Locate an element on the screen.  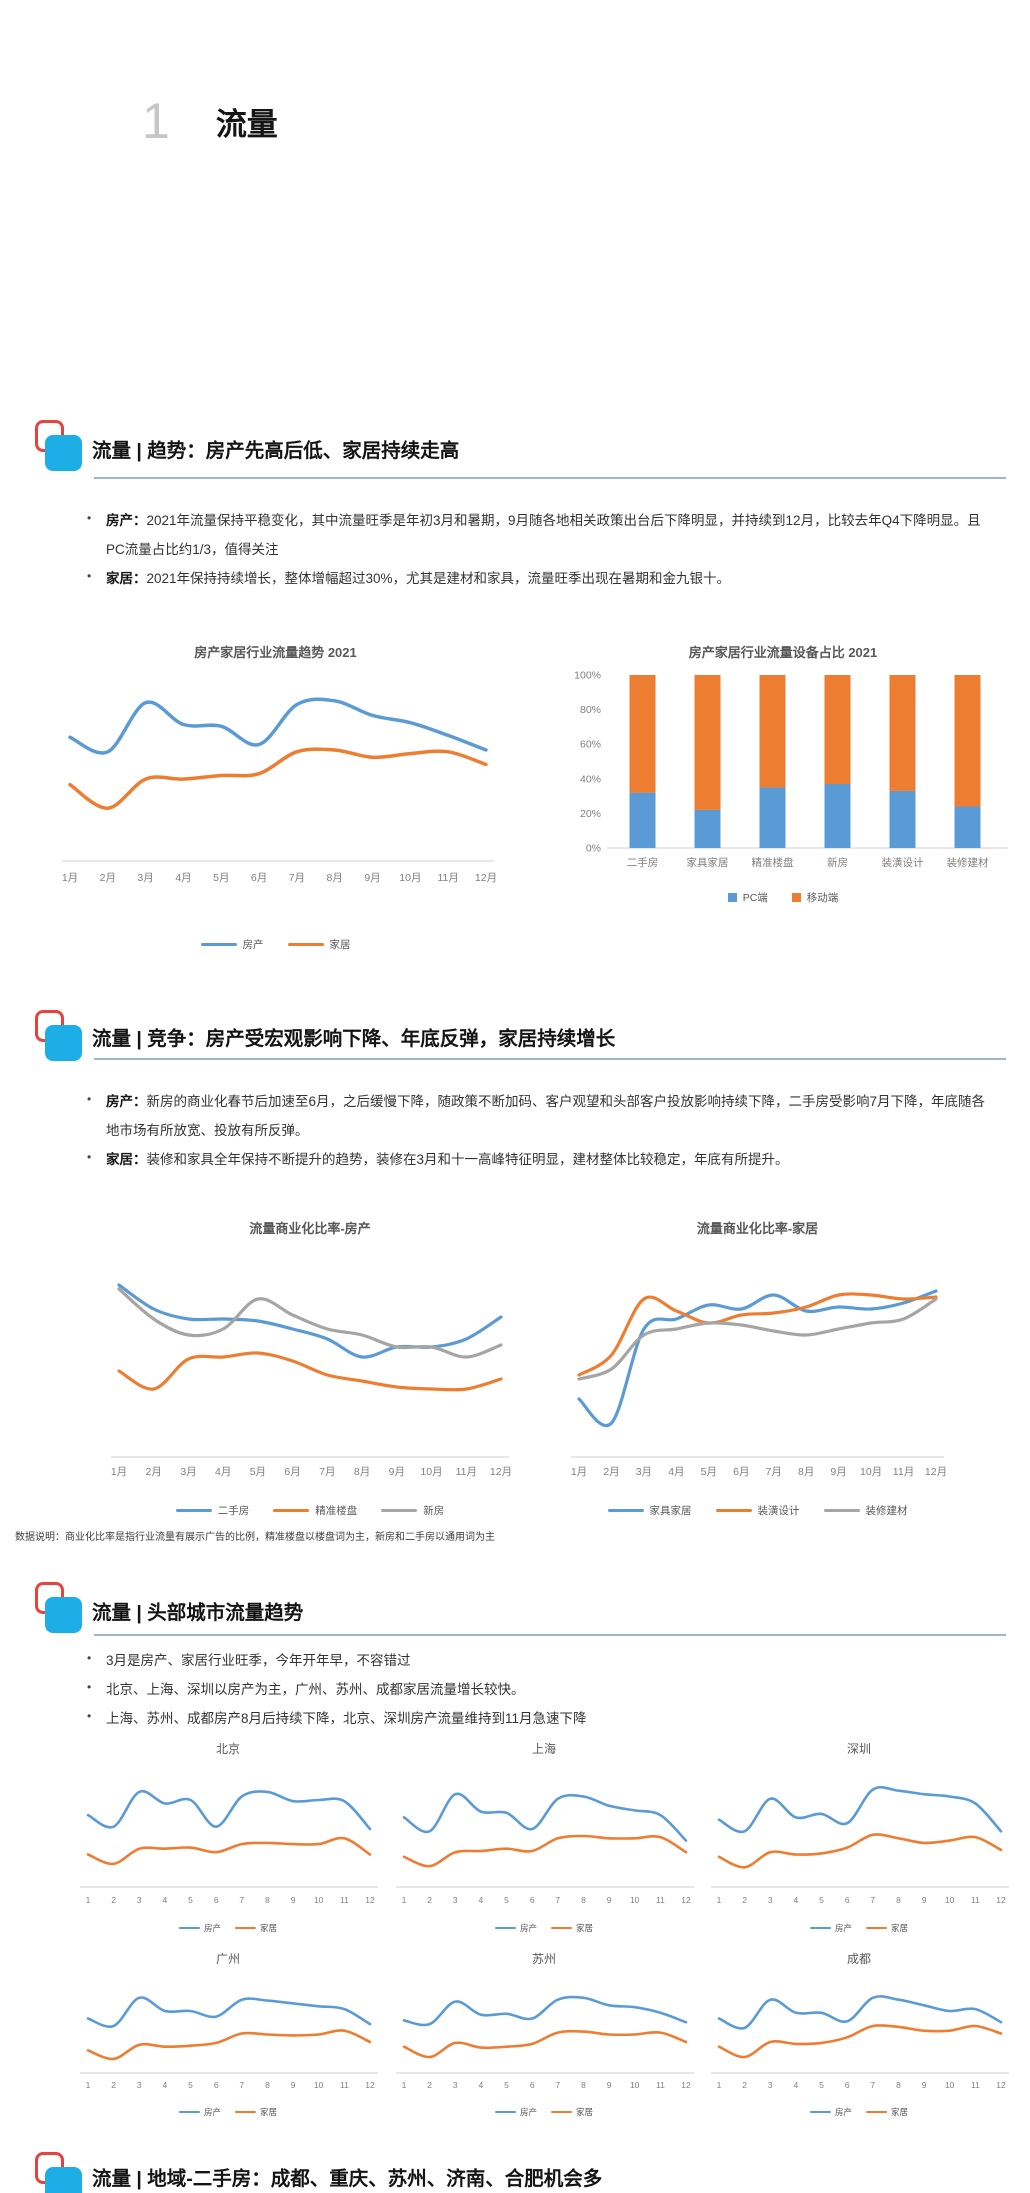
chart-title: 流量商业化比率-房产 is located at coordinates (310, 1228).